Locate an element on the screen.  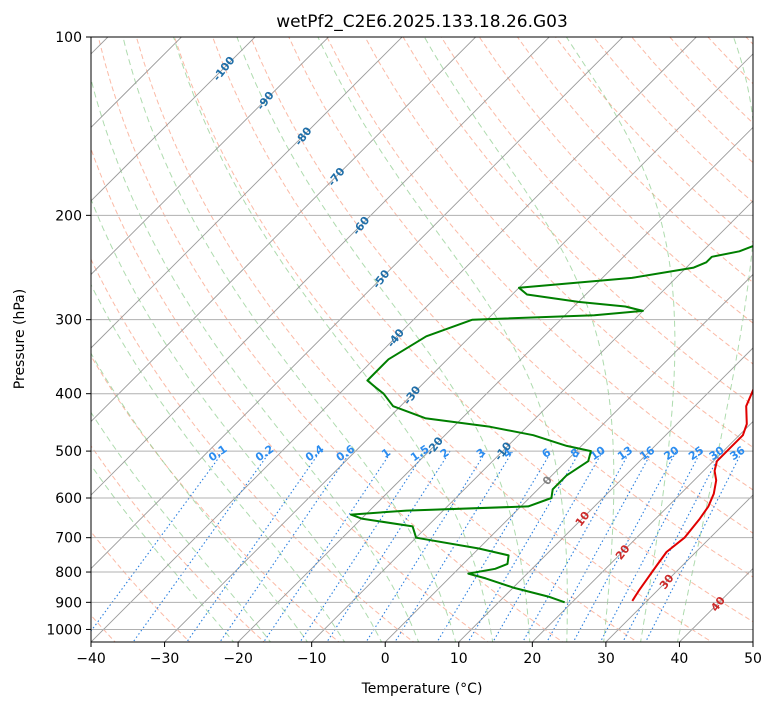
y-tick-label: 100 is located at coordinates (68, 38).